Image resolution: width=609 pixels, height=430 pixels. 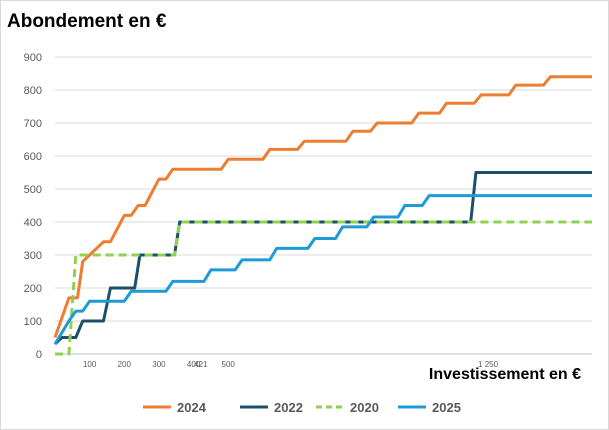 What do you see at coordinates (90, 364) in the screenshot?
I see `x-tick-label: 100` at bounding box center [90, 364].